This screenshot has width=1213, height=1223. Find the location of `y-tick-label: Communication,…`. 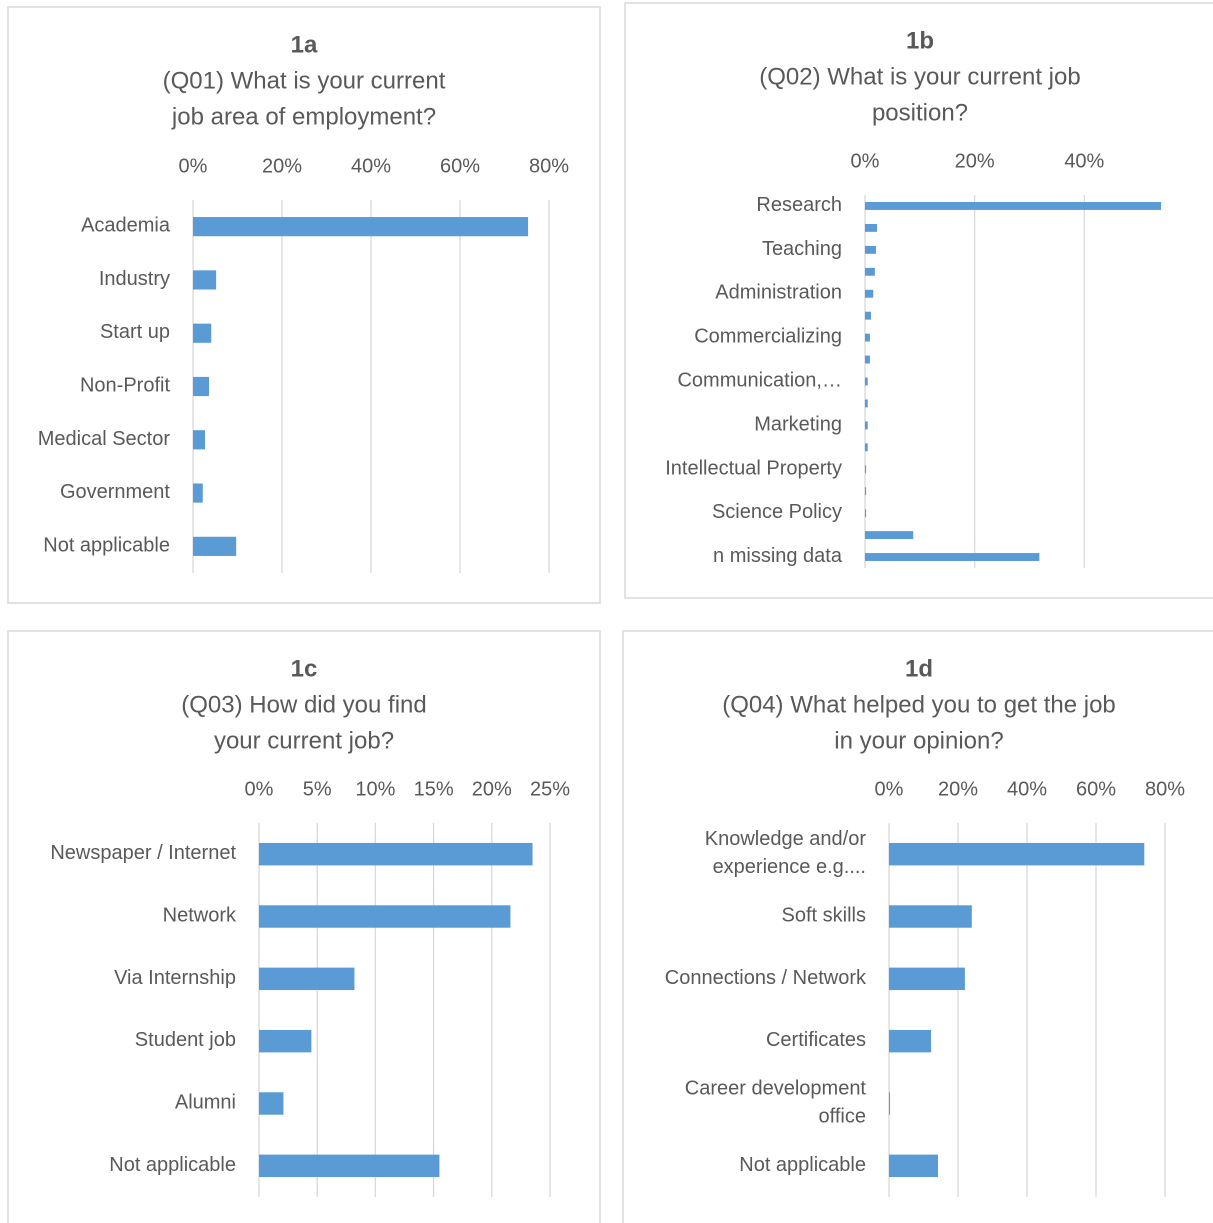

y-tick-label: Communication,… is located at coordinates (759, 381).